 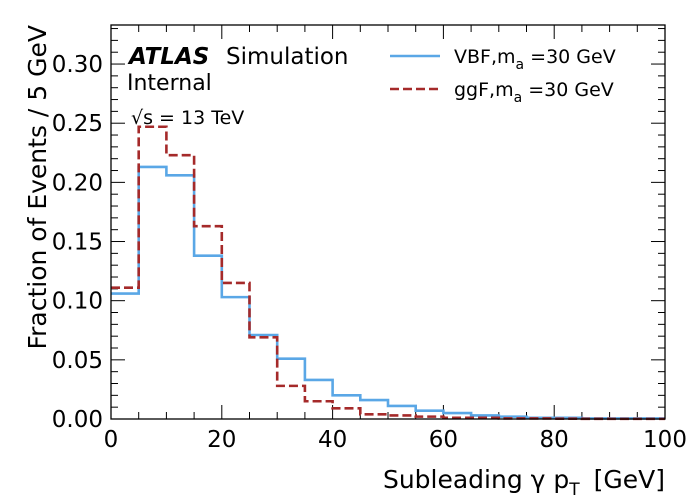 I want to click on y-tick-label: 0.10, so click(x=77, y=302).